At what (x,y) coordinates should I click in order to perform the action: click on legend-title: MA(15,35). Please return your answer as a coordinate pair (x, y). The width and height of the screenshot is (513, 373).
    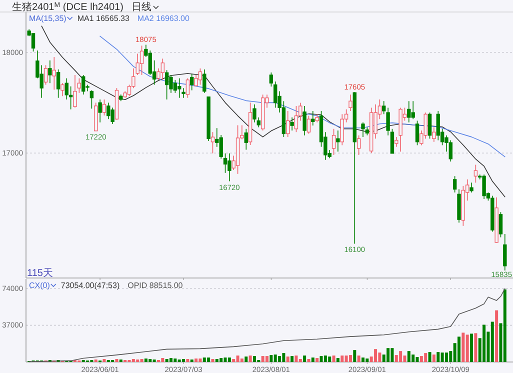
    Looking at the image, I should click on (48, 18).